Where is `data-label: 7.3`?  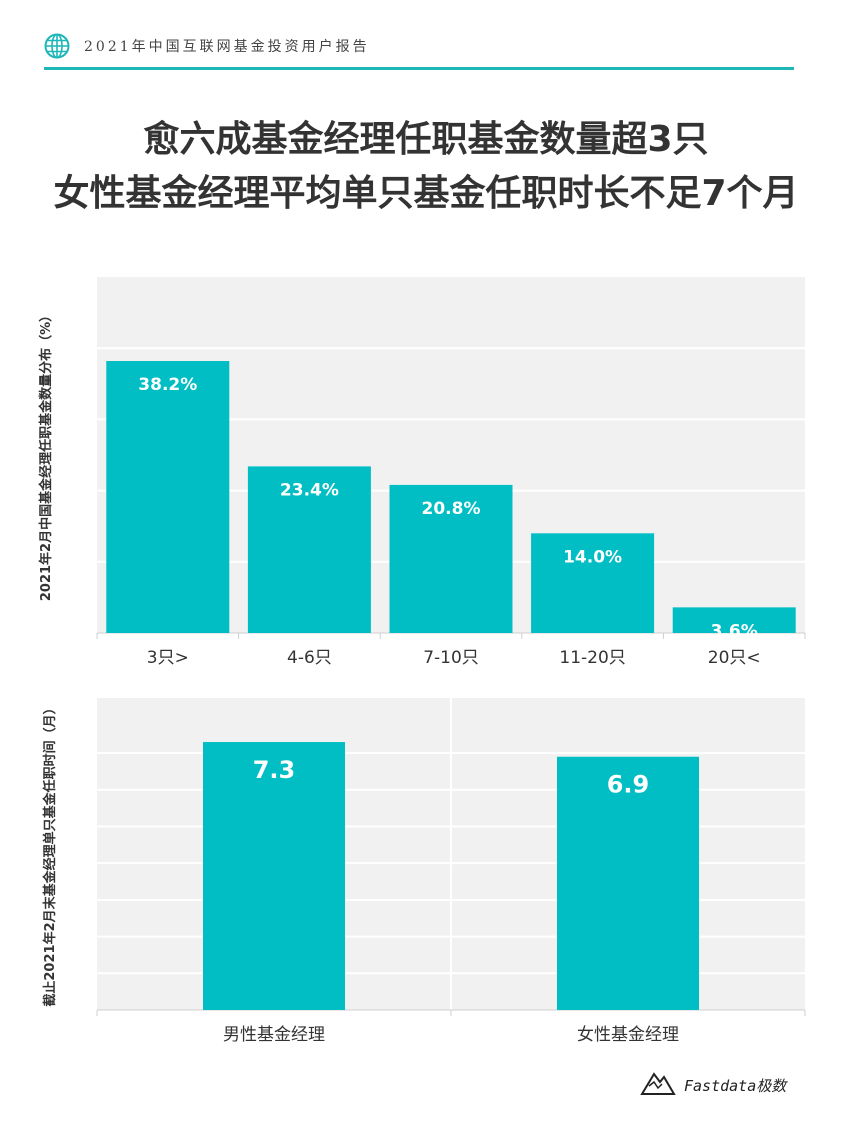
data-label: 7.3 is located at coordinates (274, 770).